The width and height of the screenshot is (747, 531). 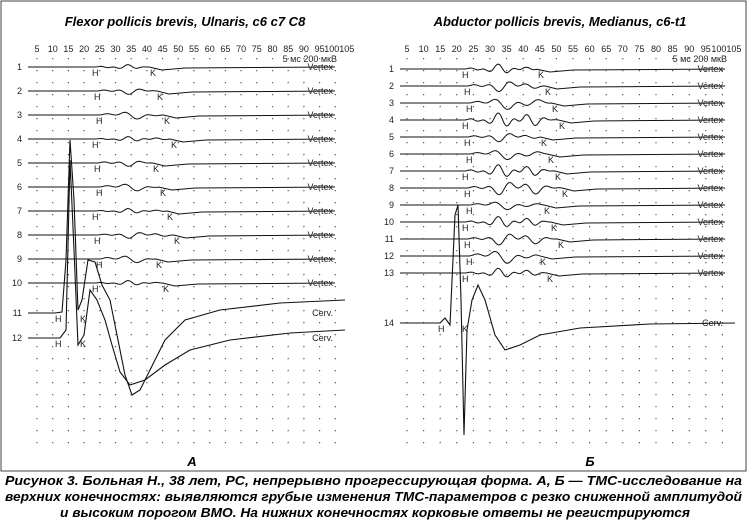 What do you see at coordinates (19, 115) in the screenshot?
I see `row-number: 3` at bounding box center [19, 115].